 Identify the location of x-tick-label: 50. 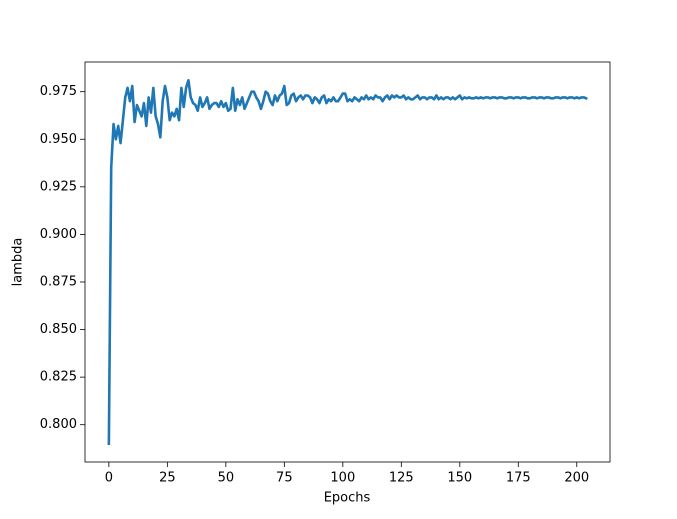
(226, 478).